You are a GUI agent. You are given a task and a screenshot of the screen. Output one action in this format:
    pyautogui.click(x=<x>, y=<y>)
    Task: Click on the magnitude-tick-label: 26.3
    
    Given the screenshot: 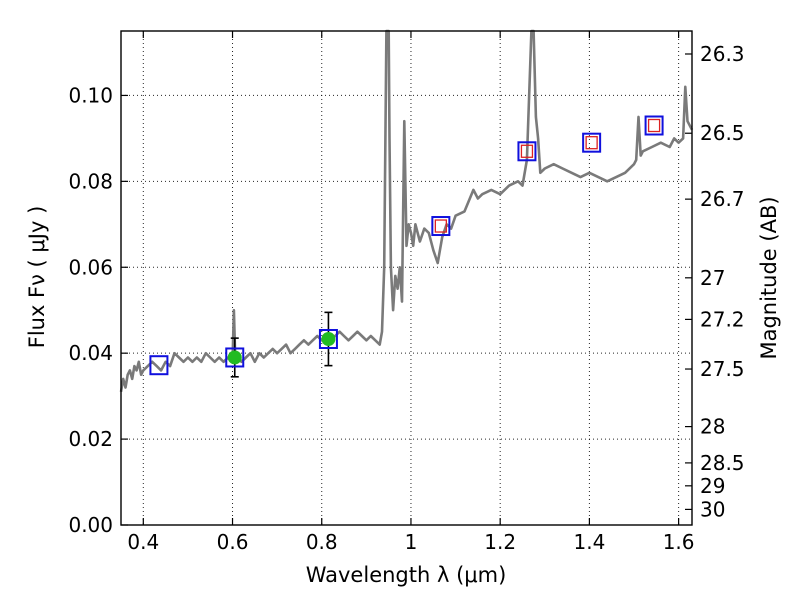 What is the action you would take?
    pyautogui.click(x=722, y=54)
    